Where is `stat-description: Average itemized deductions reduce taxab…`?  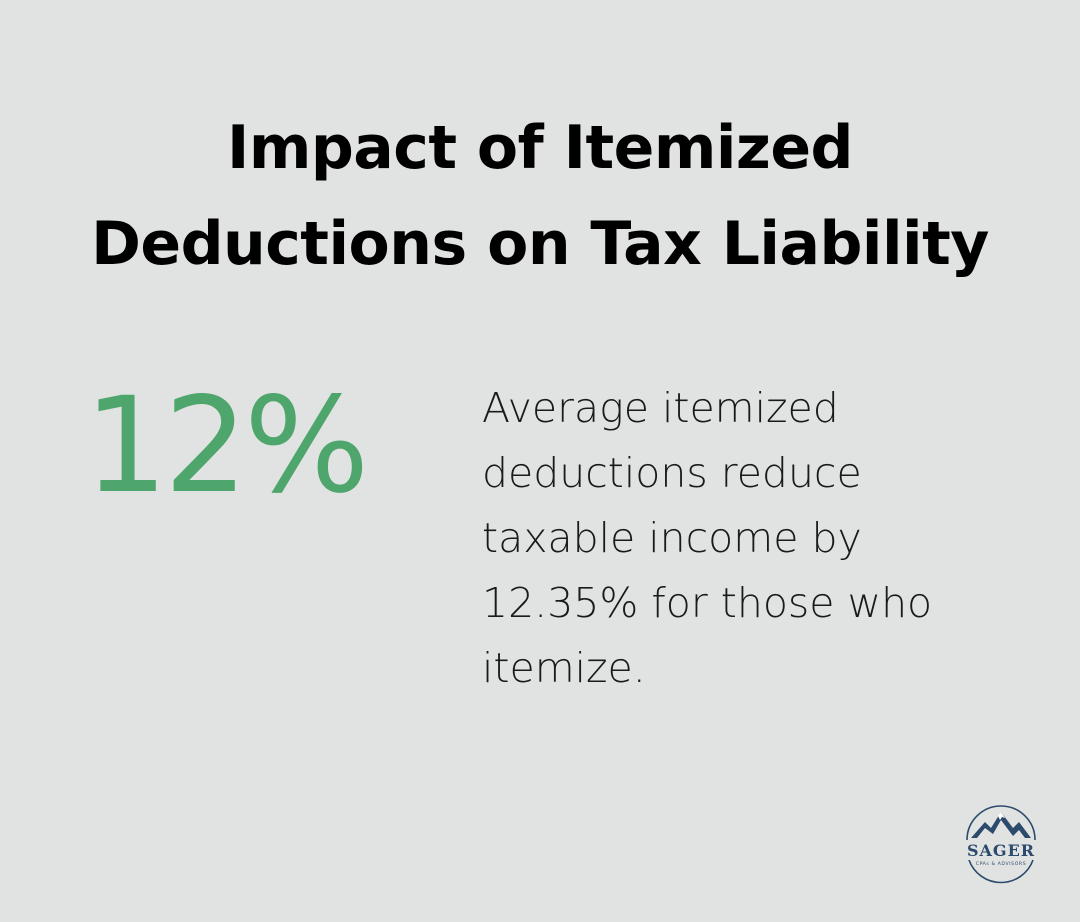 stat-description: Average itemized deductions reduce taxab… is located at coordinates (707, 538).